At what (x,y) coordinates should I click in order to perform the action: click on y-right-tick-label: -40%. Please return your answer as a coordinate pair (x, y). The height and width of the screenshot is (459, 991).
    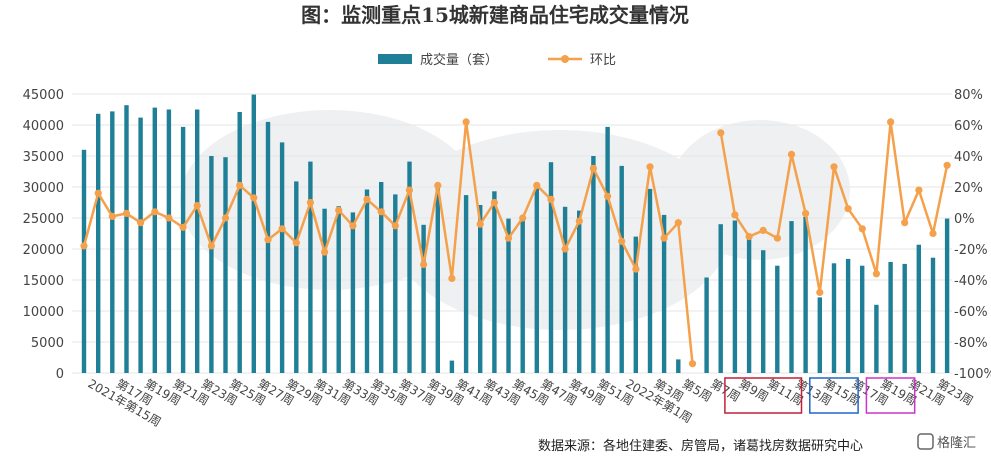
    Looking at the image, I should click on (971, 281).